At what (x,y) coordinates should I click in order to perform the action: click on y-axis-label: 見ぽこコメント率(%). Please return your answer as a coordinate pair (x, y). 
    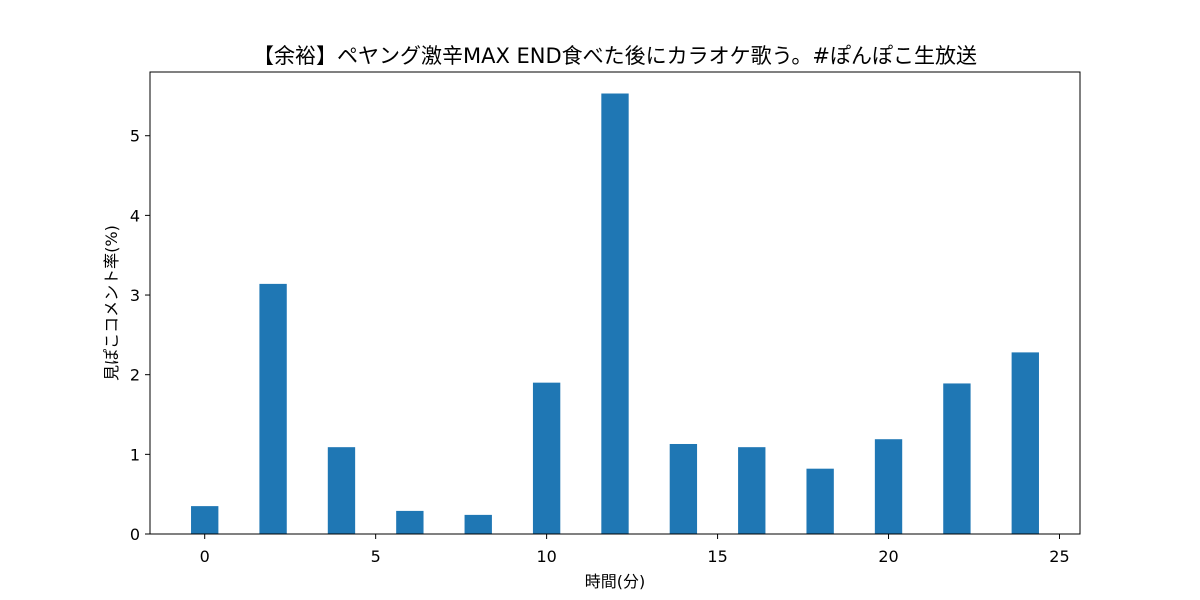
    Looking at the image, I should click on (111, 303).